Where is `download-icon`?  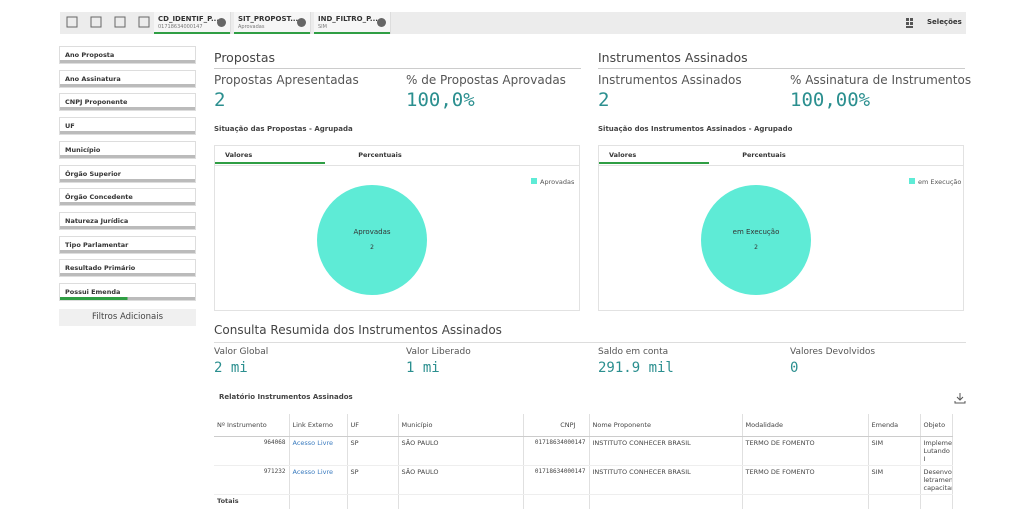
download-icon is located at coordinates (960, 398).